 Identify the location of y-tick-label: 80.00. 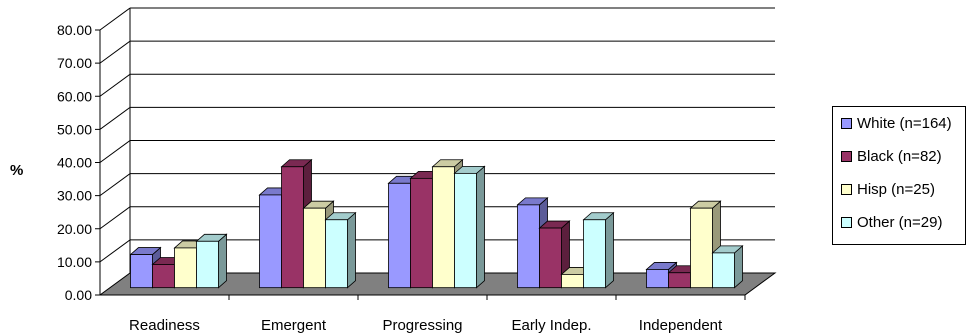
(74, 30).